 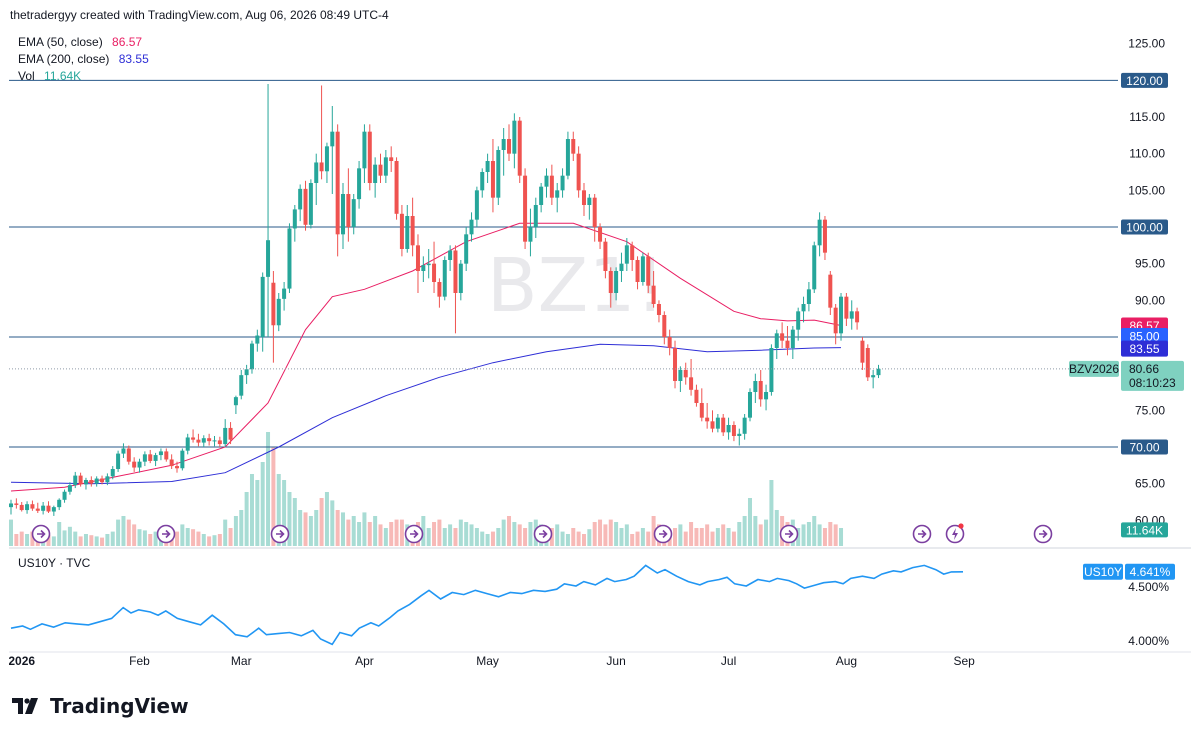 I want to click on time-axis-label: Mar, so click(x=241, y=661).